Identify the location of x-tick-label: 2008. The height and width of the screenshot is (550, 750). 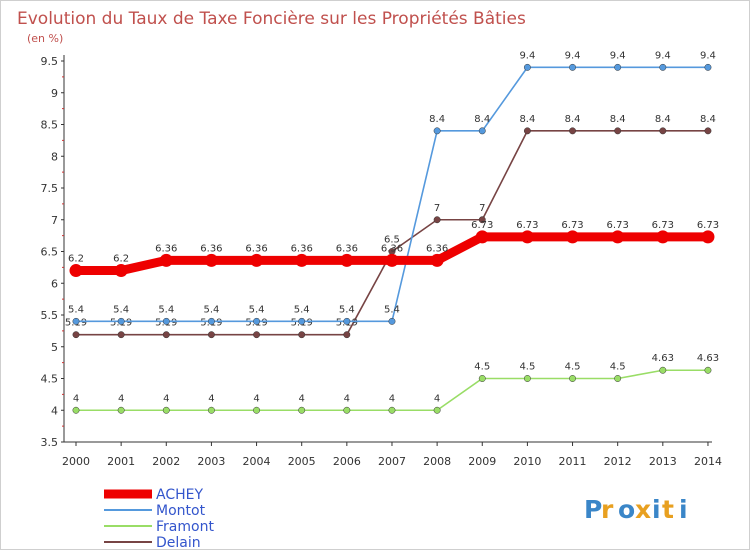
(437, 461).